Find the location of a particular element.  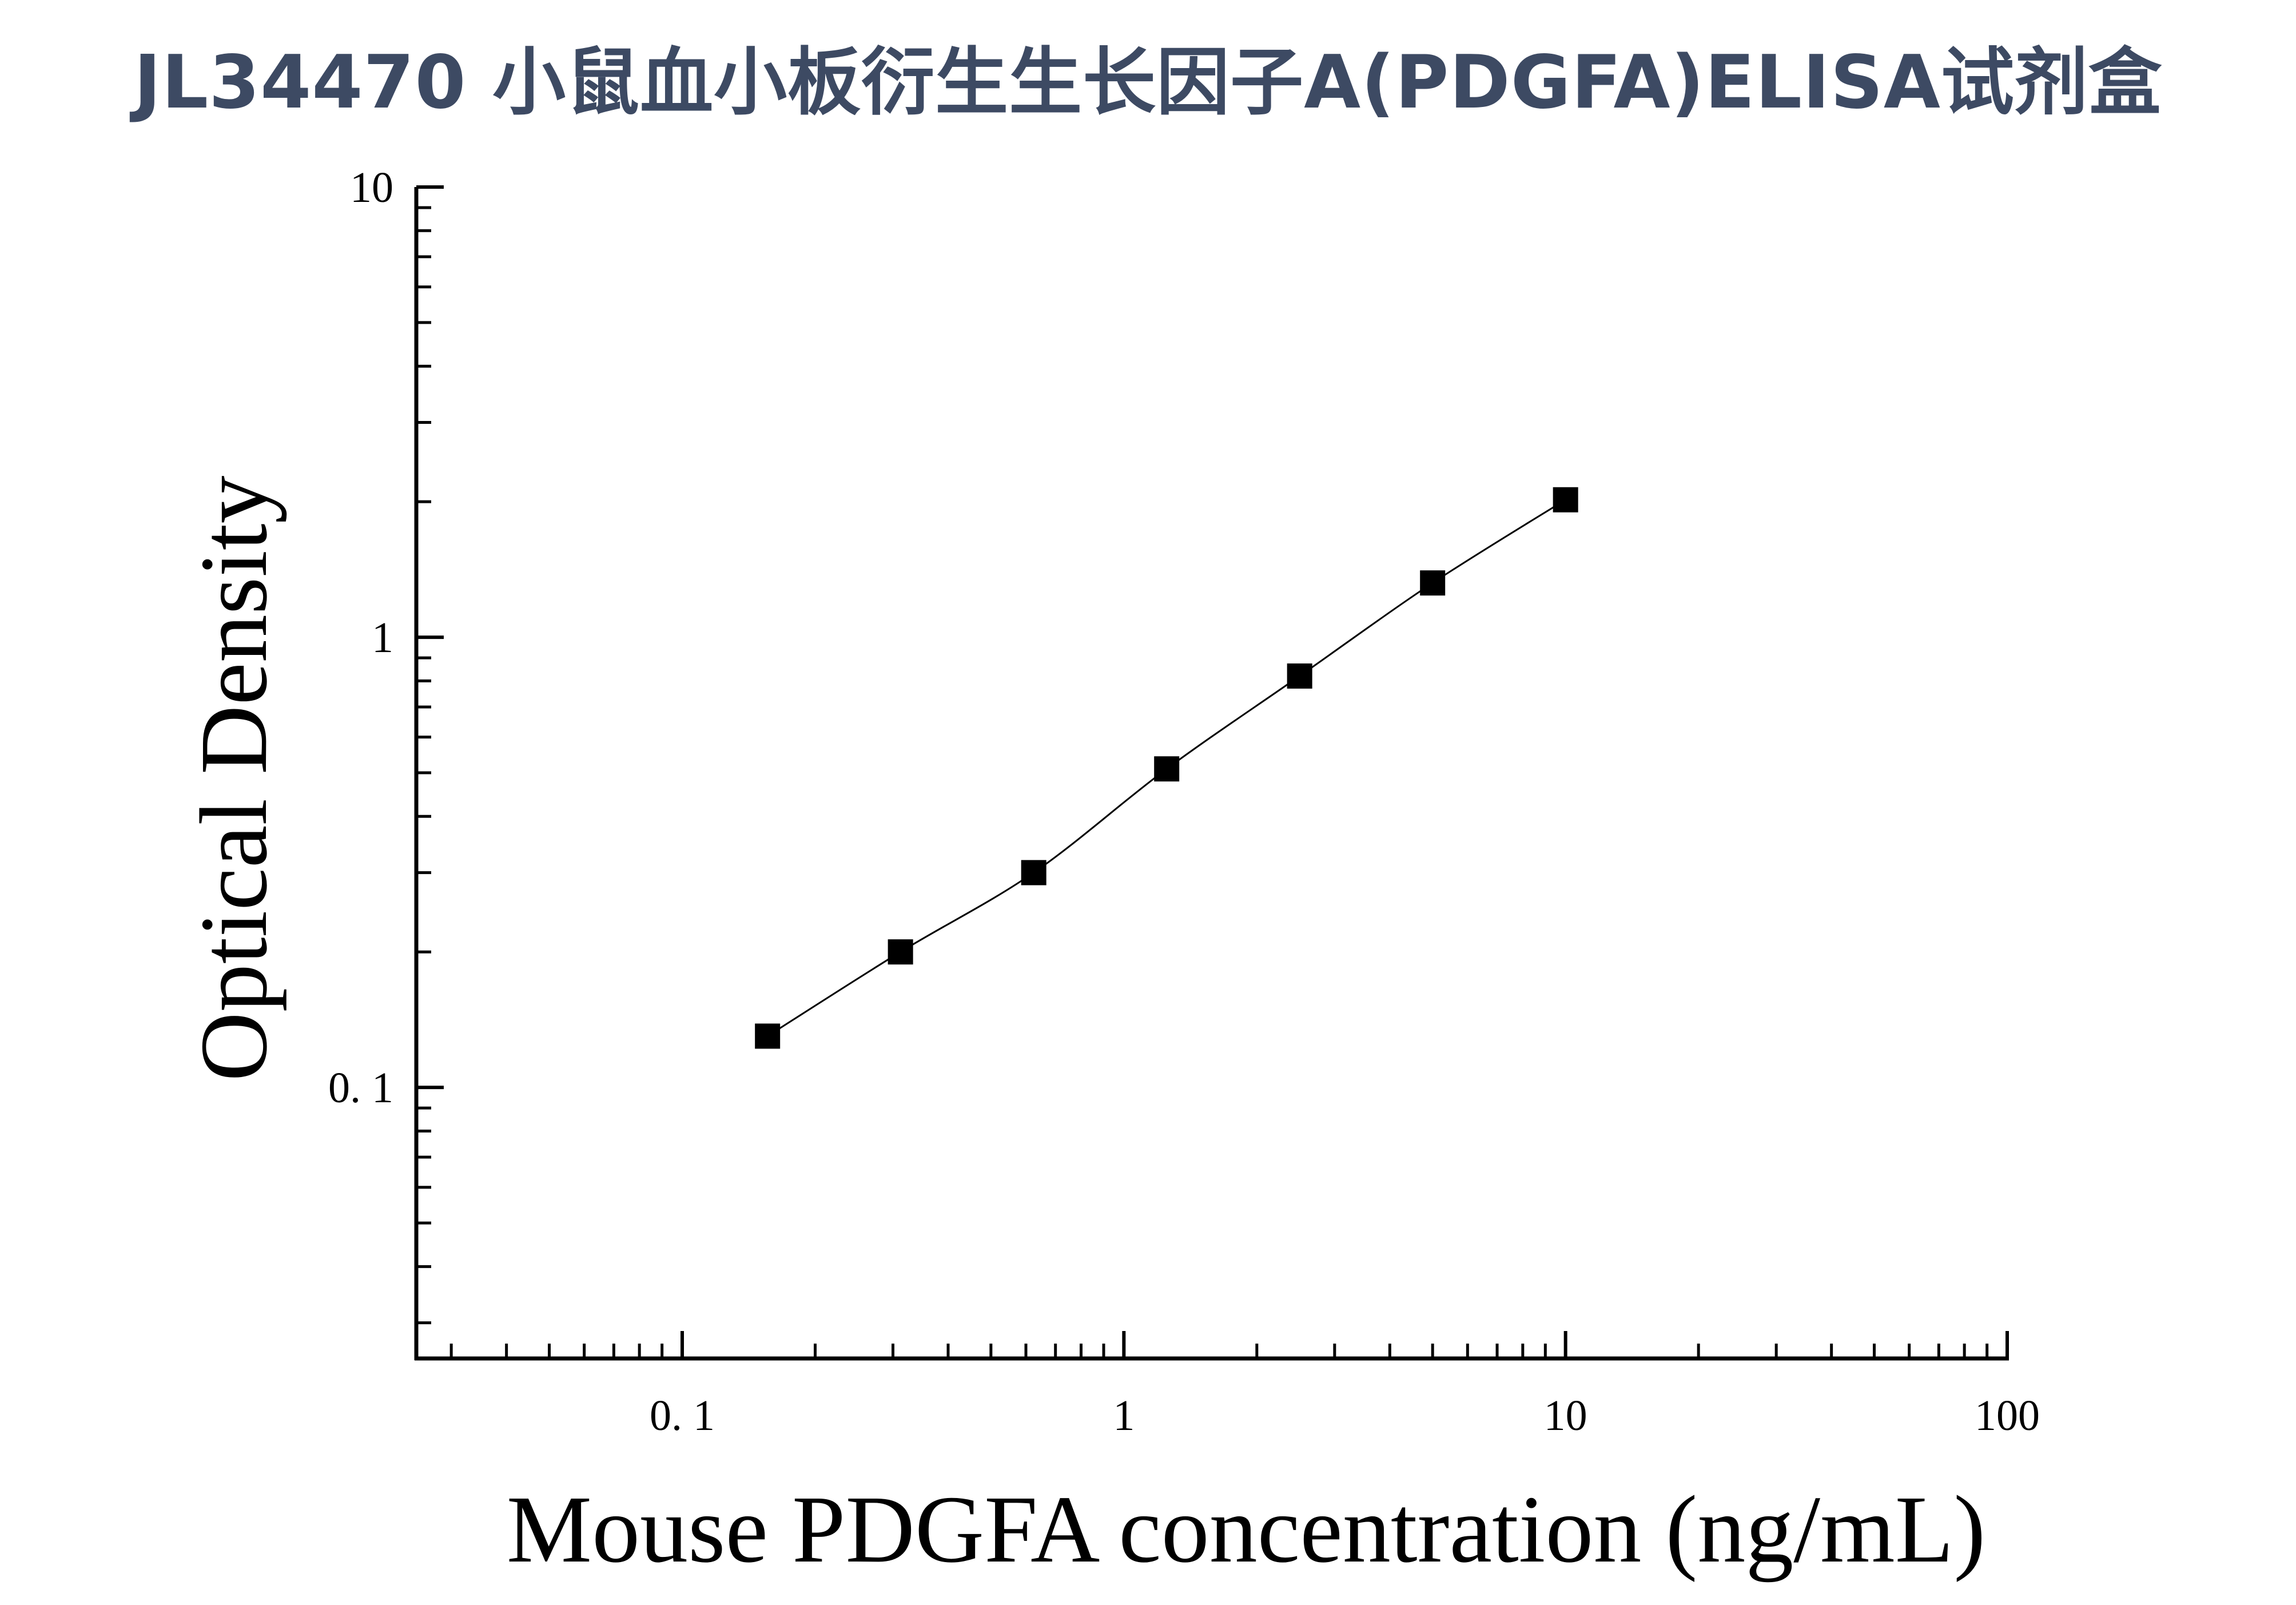

x-tick-label: 0. 1 is located at coordinates (683, 1416).